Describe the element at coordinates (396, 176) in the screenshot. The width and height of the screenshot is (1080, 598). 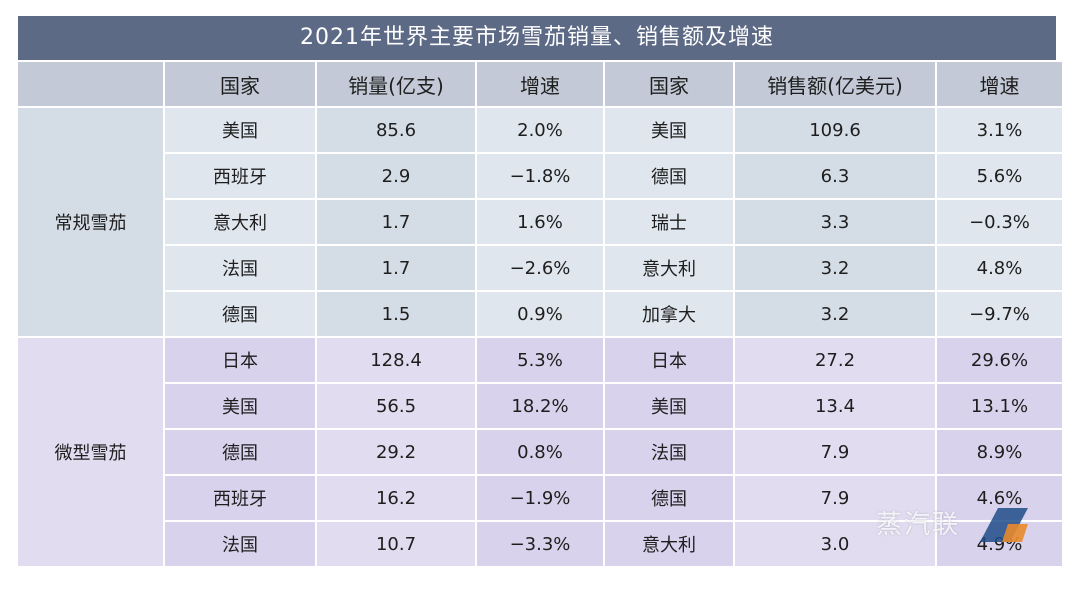
I see `volume-cell: 2.9` at that location.